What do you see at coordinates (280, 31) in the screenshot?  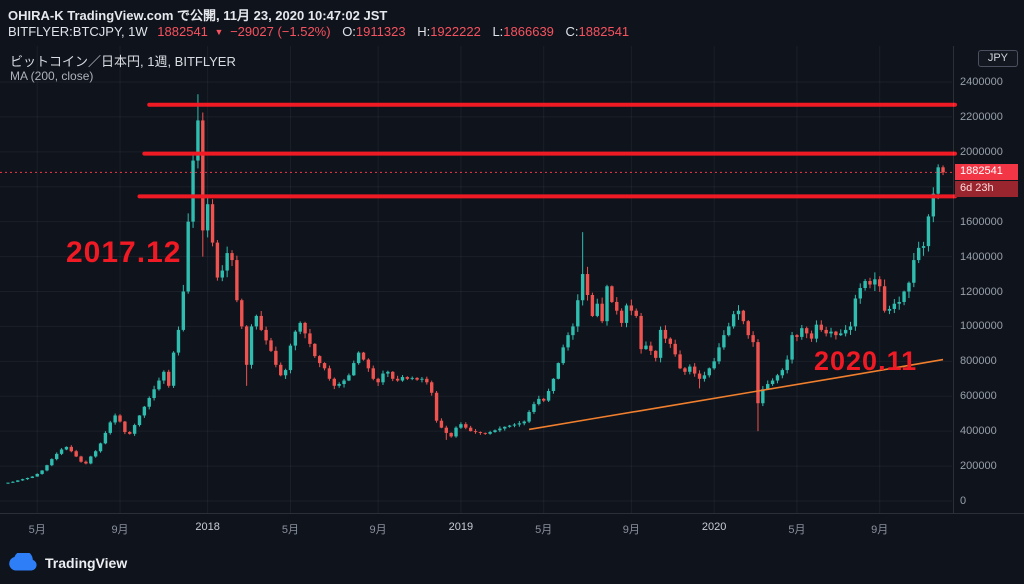 I see `price-change: −29027 (−1.52%)` at bounding box center [280, 31].